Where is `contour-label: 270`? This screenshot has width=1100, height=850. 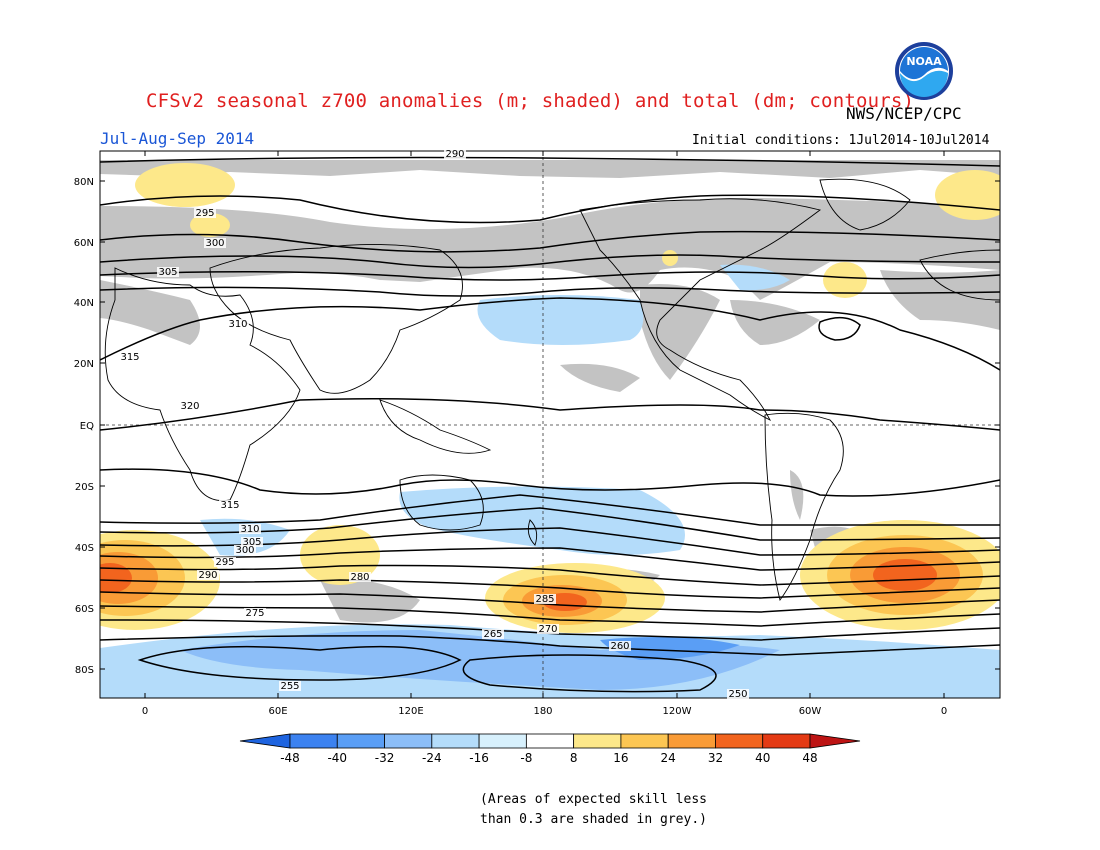 contour-label: 270 is located at coordinates (547, 629).